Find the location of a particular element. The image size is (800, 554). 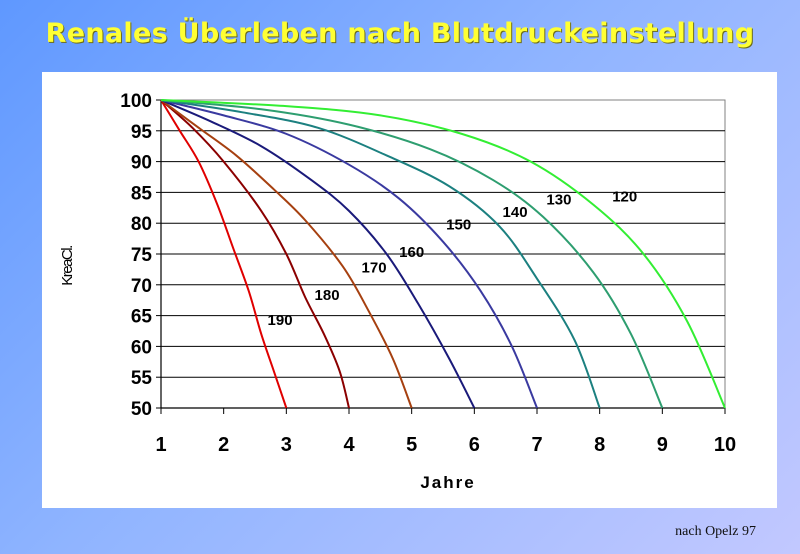

y-tick-label: 50 is located at coordinates (141, 409).